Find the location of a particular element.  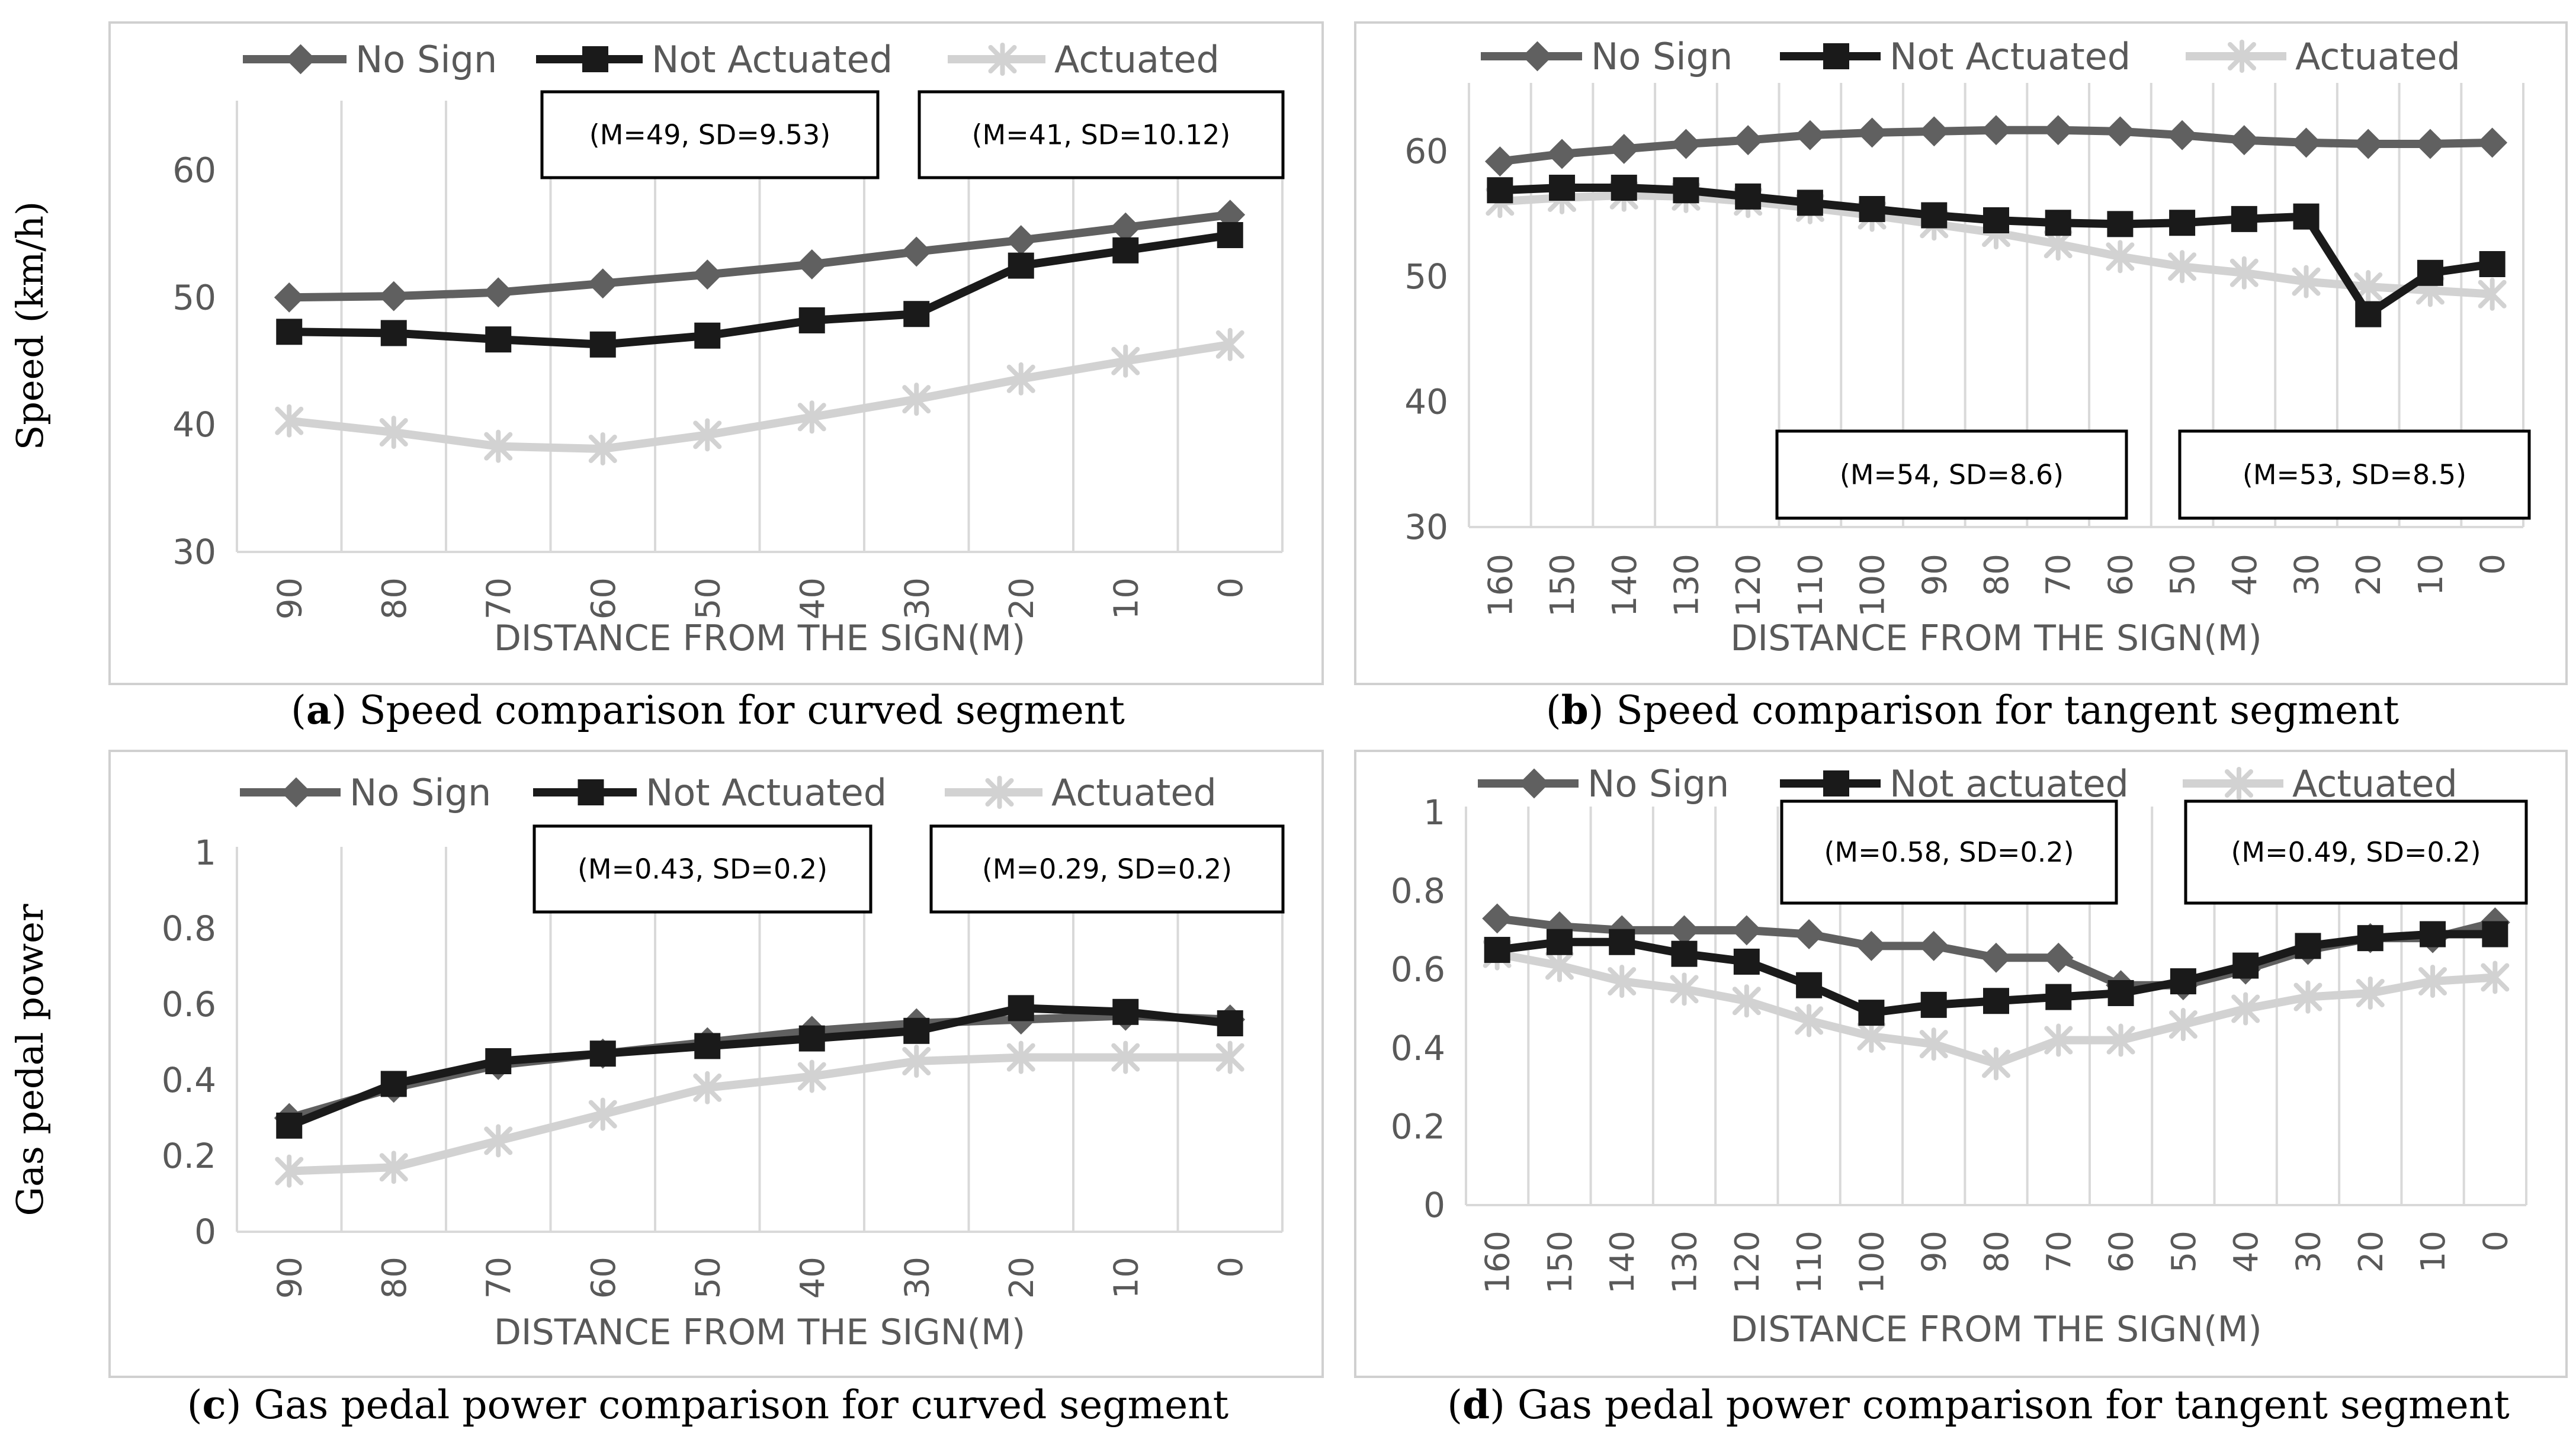

x-axis-label: DISTANCE FROM THE SIGN(M) is located at coordinates (760, 638).